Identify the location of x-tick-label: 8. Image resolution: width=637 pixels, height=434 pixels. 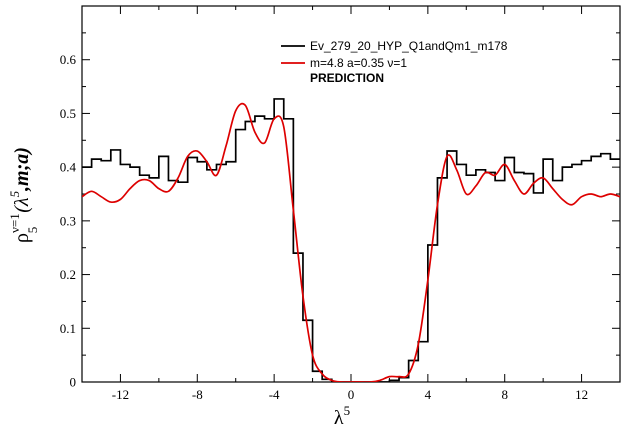
(504, 394).